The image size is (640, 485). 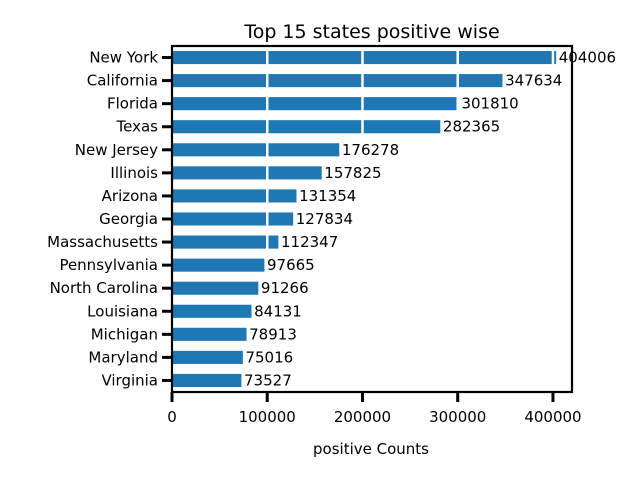 What do you see at coordinates (129, 380) in the screenshot?
I see `y-tick-label-14: Virginia` at bounding box center [129, 380].